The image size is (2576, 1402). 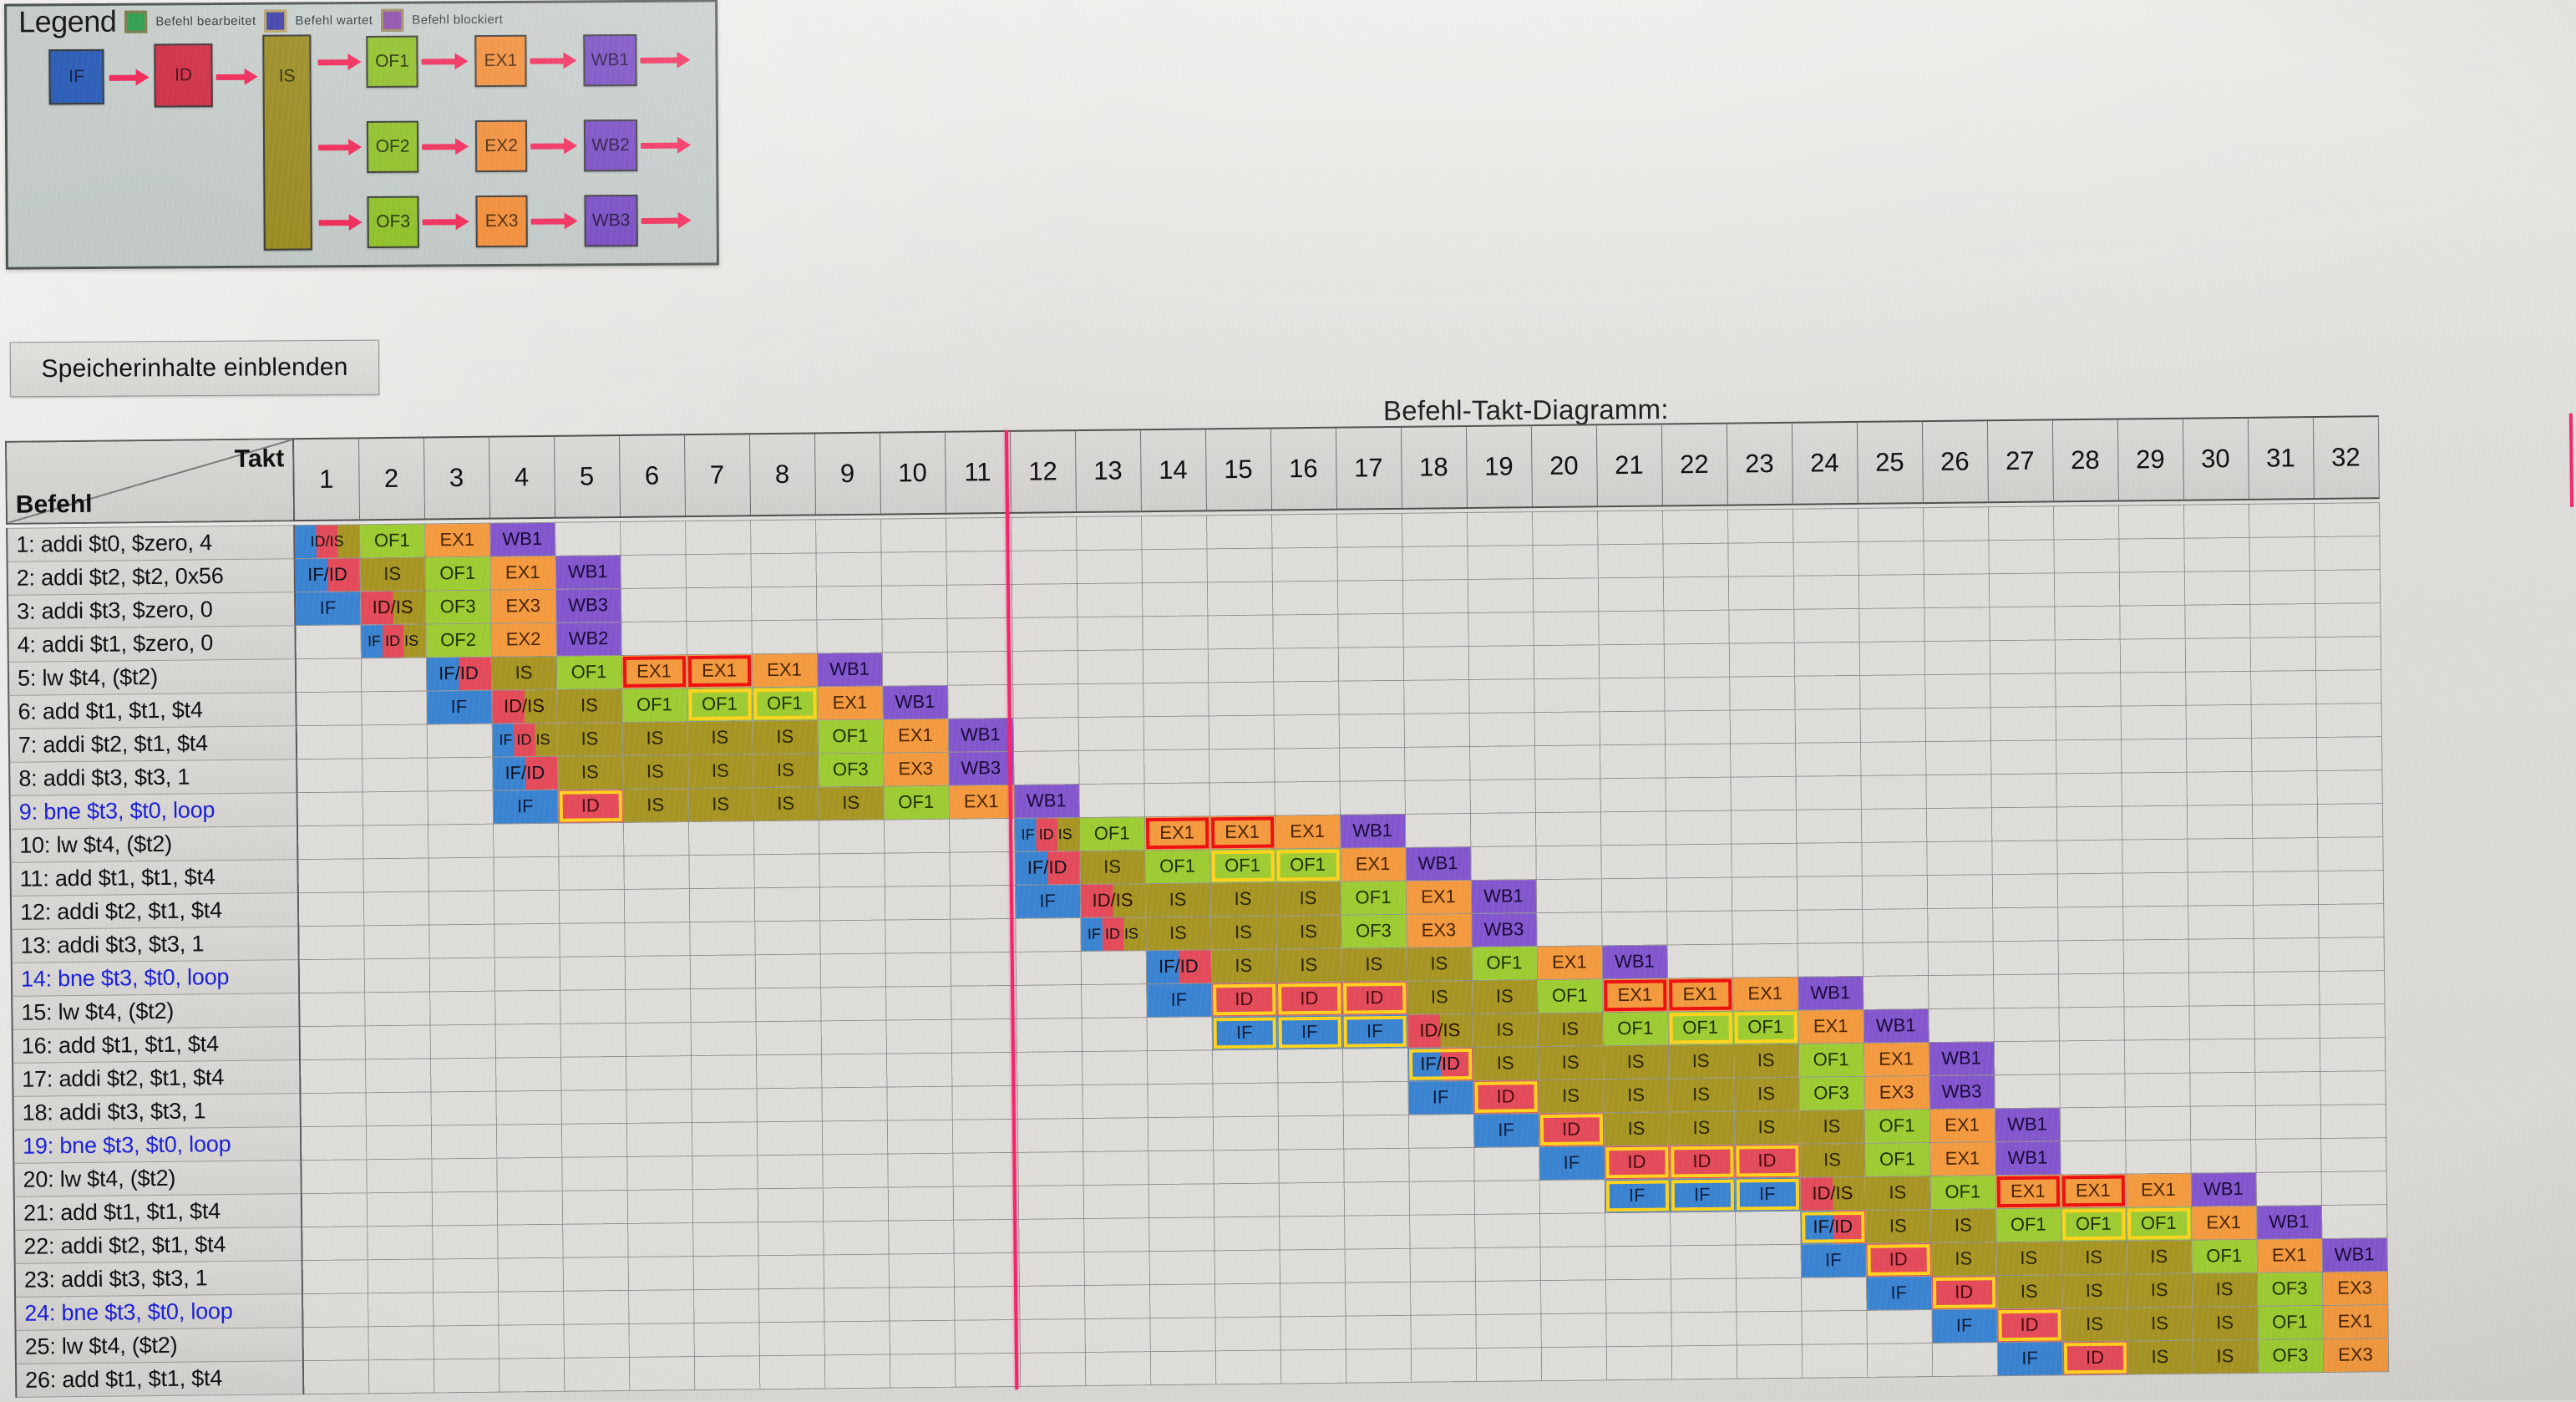 I want to click on stage-cell-14-15: IS, so click(x=1243, y=966).